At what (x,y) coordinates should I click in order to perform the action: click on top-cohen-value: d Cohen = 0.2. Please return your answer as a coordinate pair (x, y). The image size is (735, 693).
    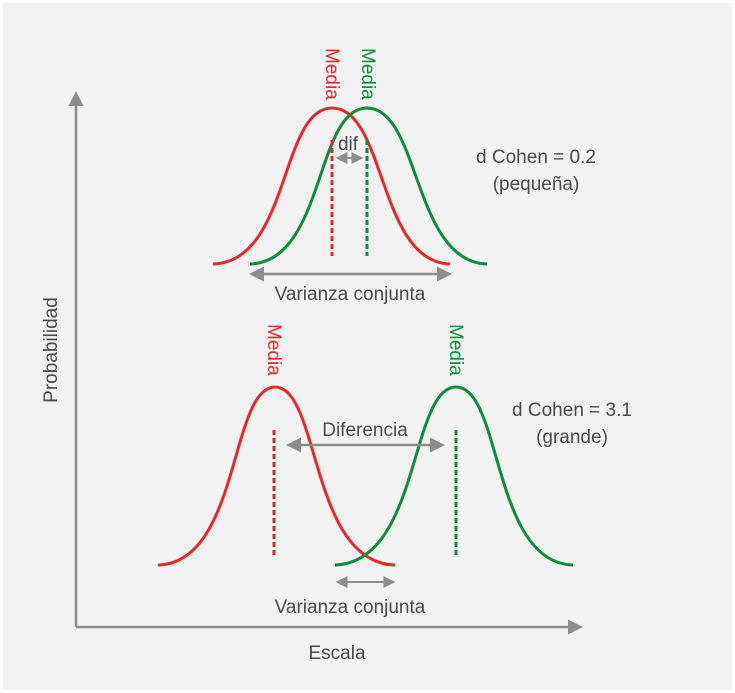
    Looking at the image, I should click on (536, 157).